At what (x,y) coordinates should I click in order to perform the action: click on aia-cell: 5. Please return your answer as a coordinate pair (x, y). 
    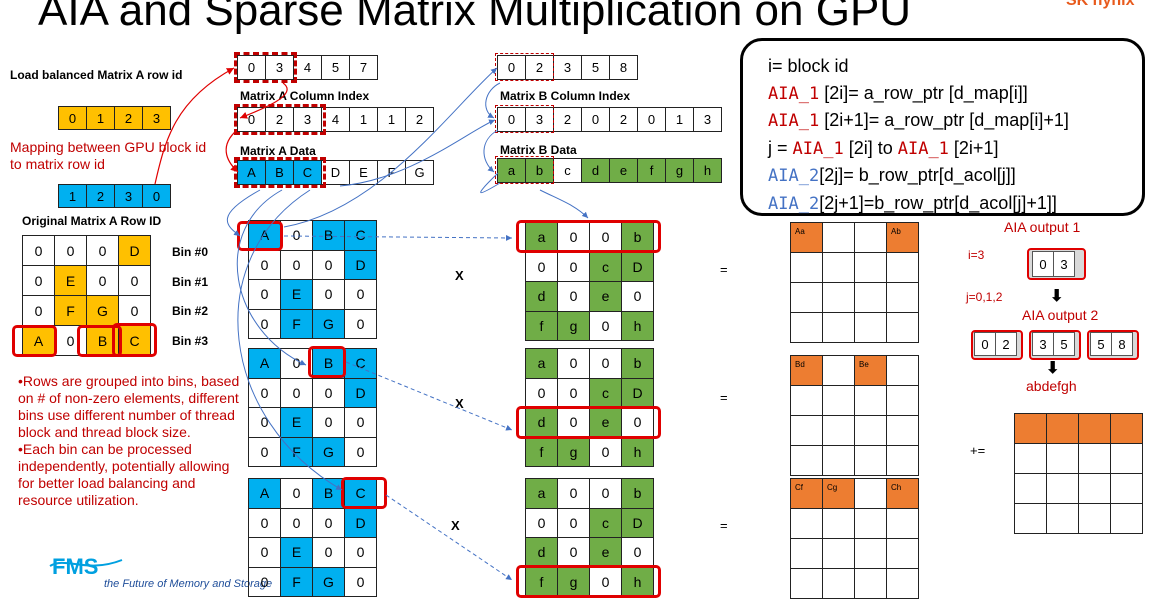
    Looking at the image, I should click on (1064, 344).